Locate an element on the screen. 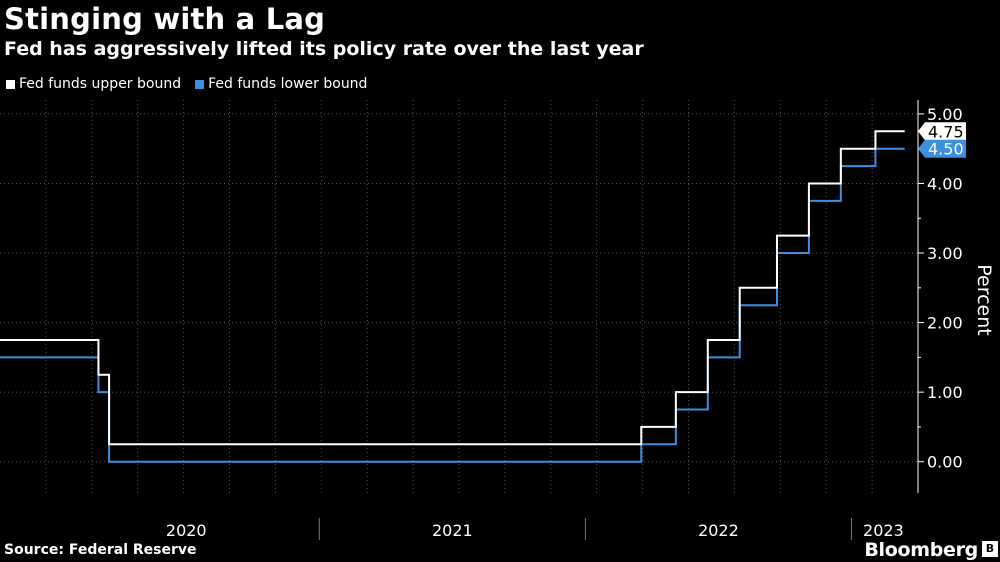 This screenshot has width=1000, height=562. y-tick-label: 0.00 is located at coordinates (945, 462).